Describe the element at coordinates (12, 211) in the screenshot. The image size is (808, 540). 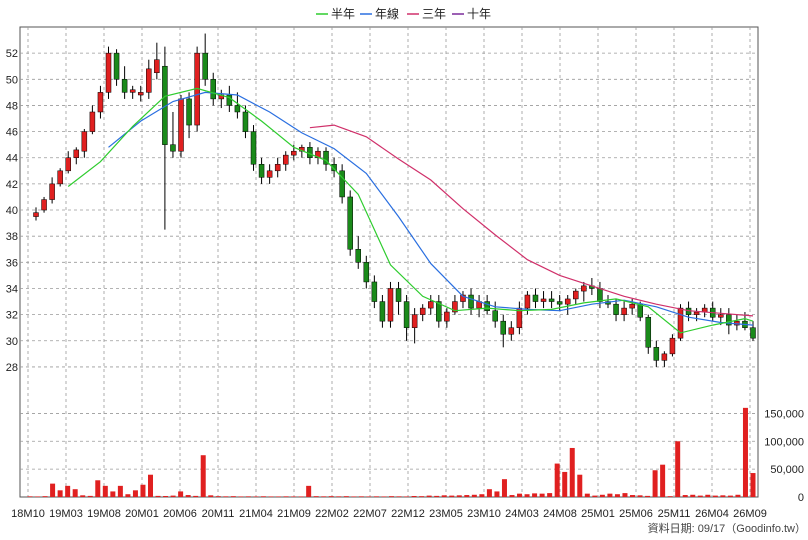
I see `price-tick-label: 40` at that location.